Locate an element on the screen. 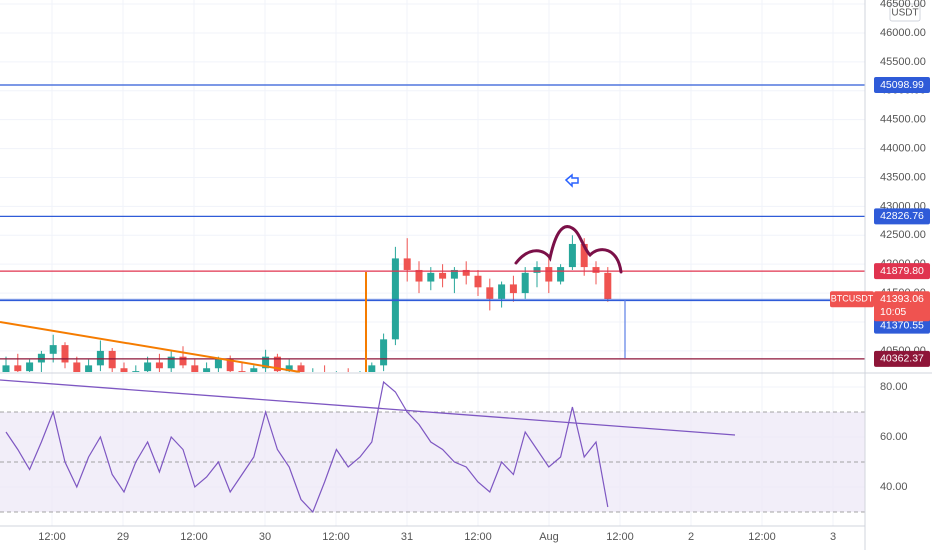 This screenshot has width=932, height=550. y-tick-label: 80.00 is located at coordinates (894, 387).